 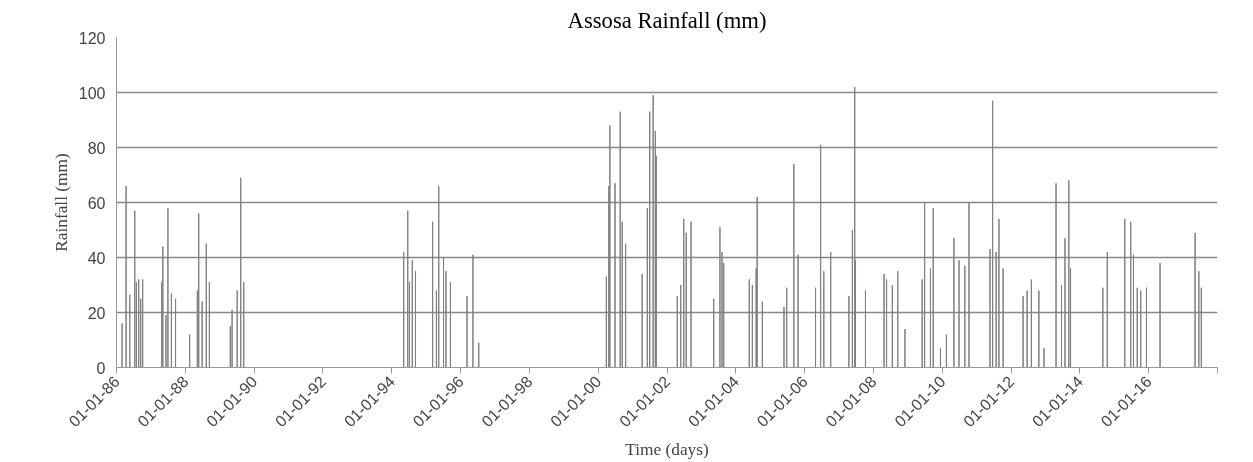 I want to click on y-tick-label: 120, so click(x=92, y=38).